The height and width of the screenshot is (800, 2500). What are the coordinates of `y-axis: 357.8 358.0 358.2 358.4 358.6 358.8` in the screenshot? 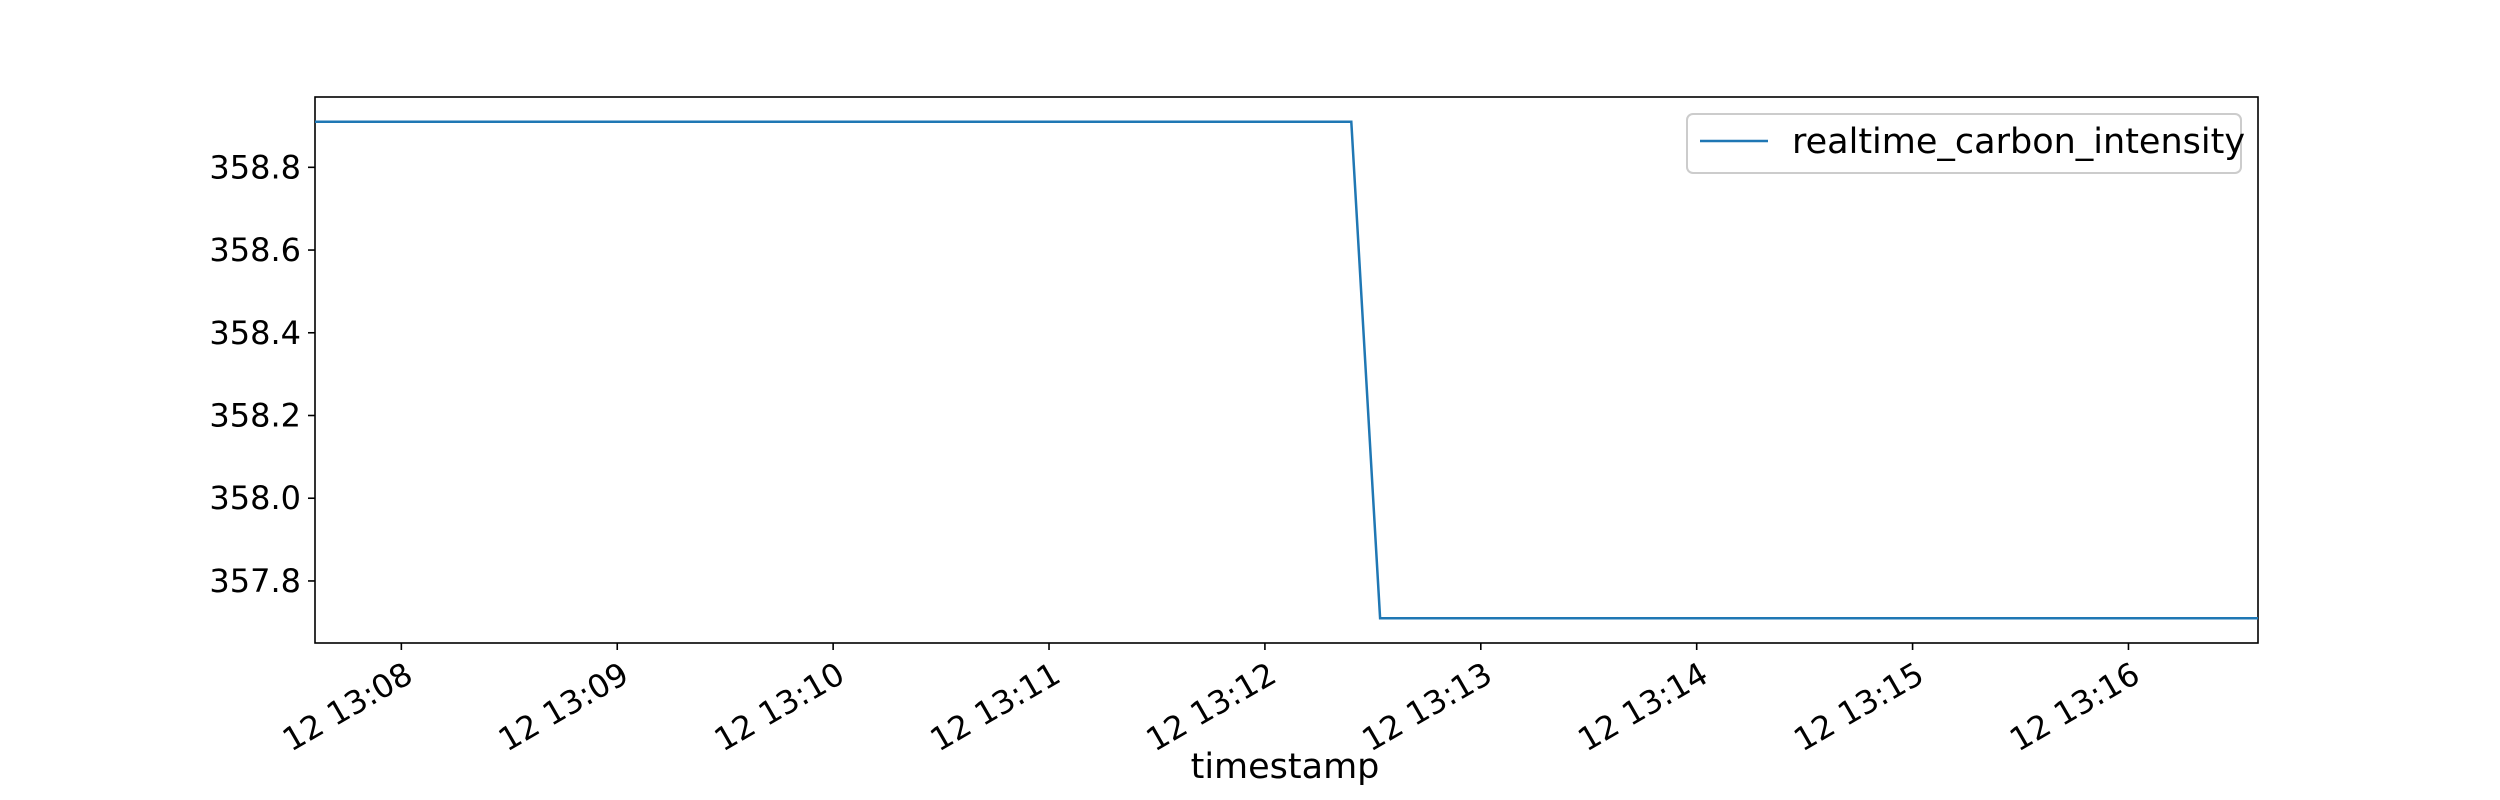 It's located at (262, 374).